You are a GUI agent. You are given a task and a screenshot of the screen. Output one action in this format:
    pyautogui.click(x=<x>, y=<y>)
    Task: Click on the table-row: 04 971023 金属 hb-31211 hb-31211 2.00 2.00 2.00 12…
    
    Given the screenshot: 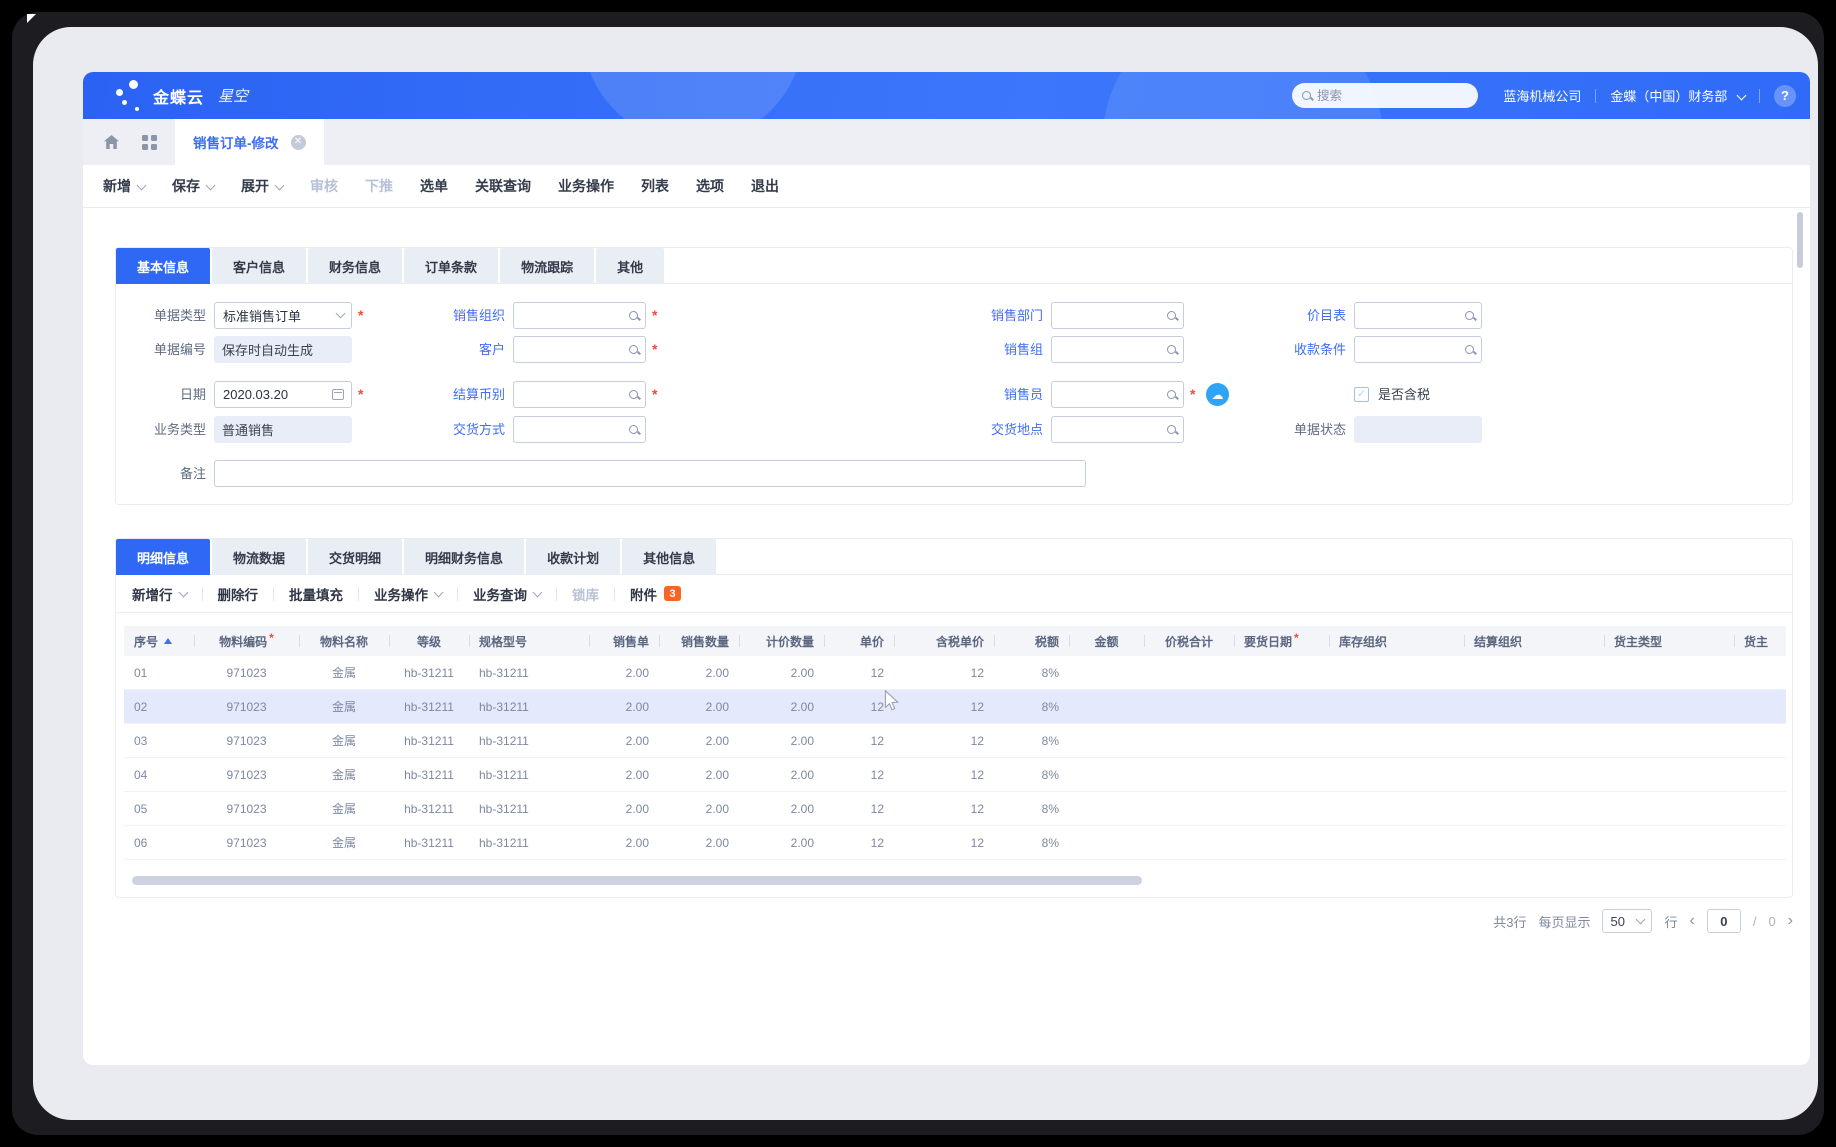 What is the action you would take?
    pyautogui.click(x=955, y=775)
    